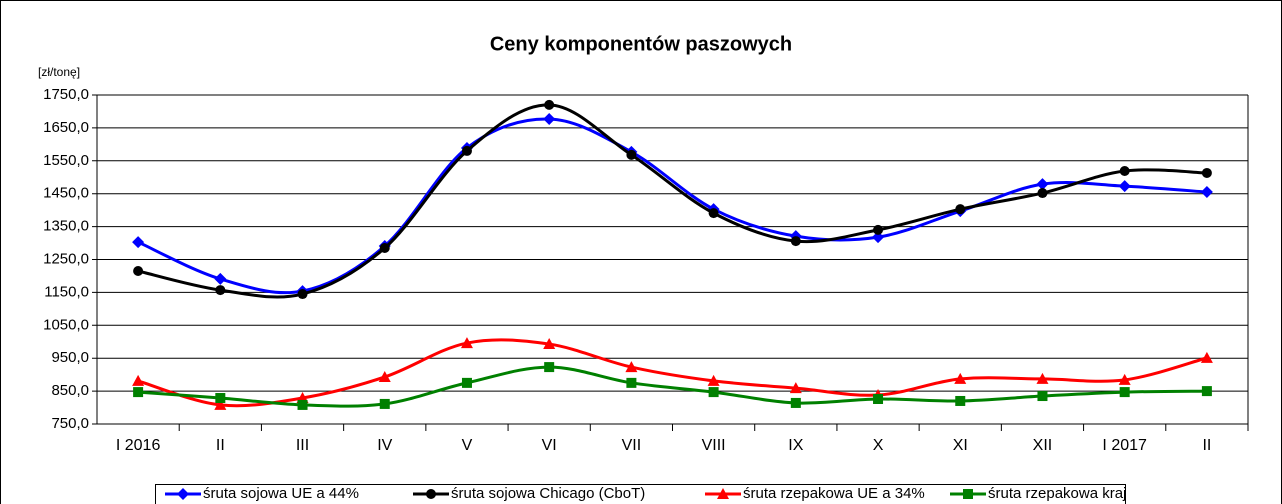 The height and width of the screenshot is (504, 1282). What do you see at coordinates (66, 94) in the screenshot?
I see `y-tick-label: 1750,0` at bounding box center [66, 94].